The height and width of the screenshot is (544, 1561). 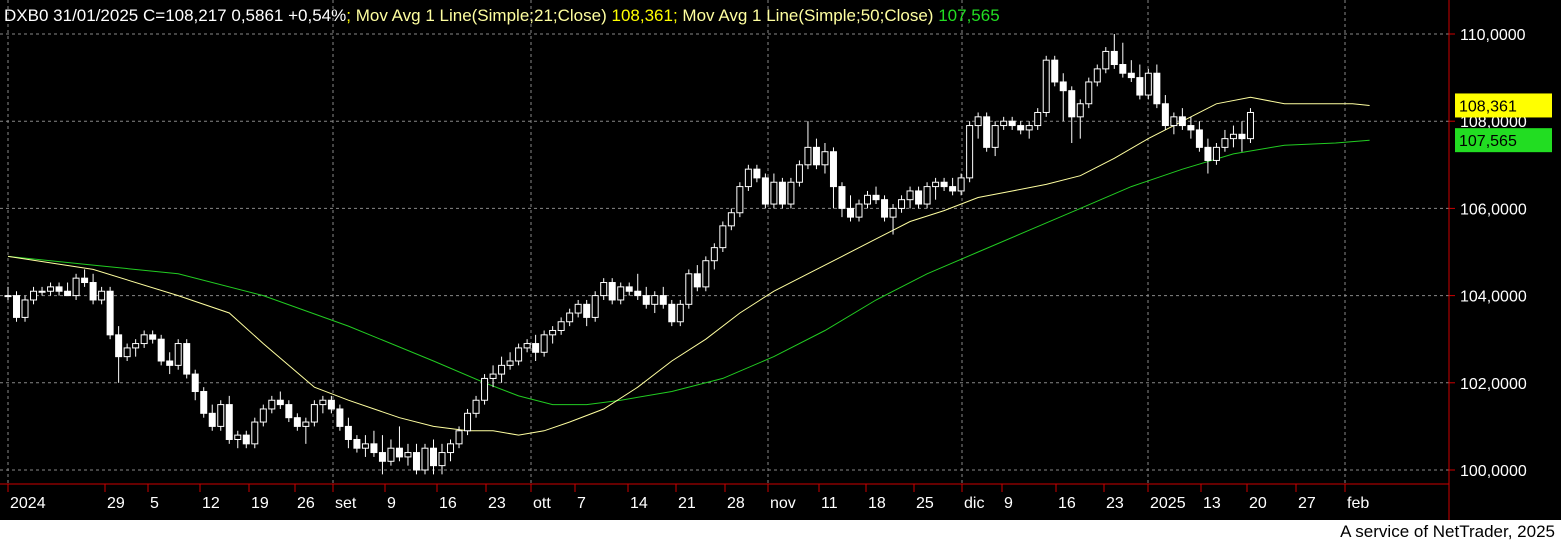 What do you see at coordinates (974, 503) in the screenshot?
I see `x-tick-label: dic` at bounding box center [974, 503].